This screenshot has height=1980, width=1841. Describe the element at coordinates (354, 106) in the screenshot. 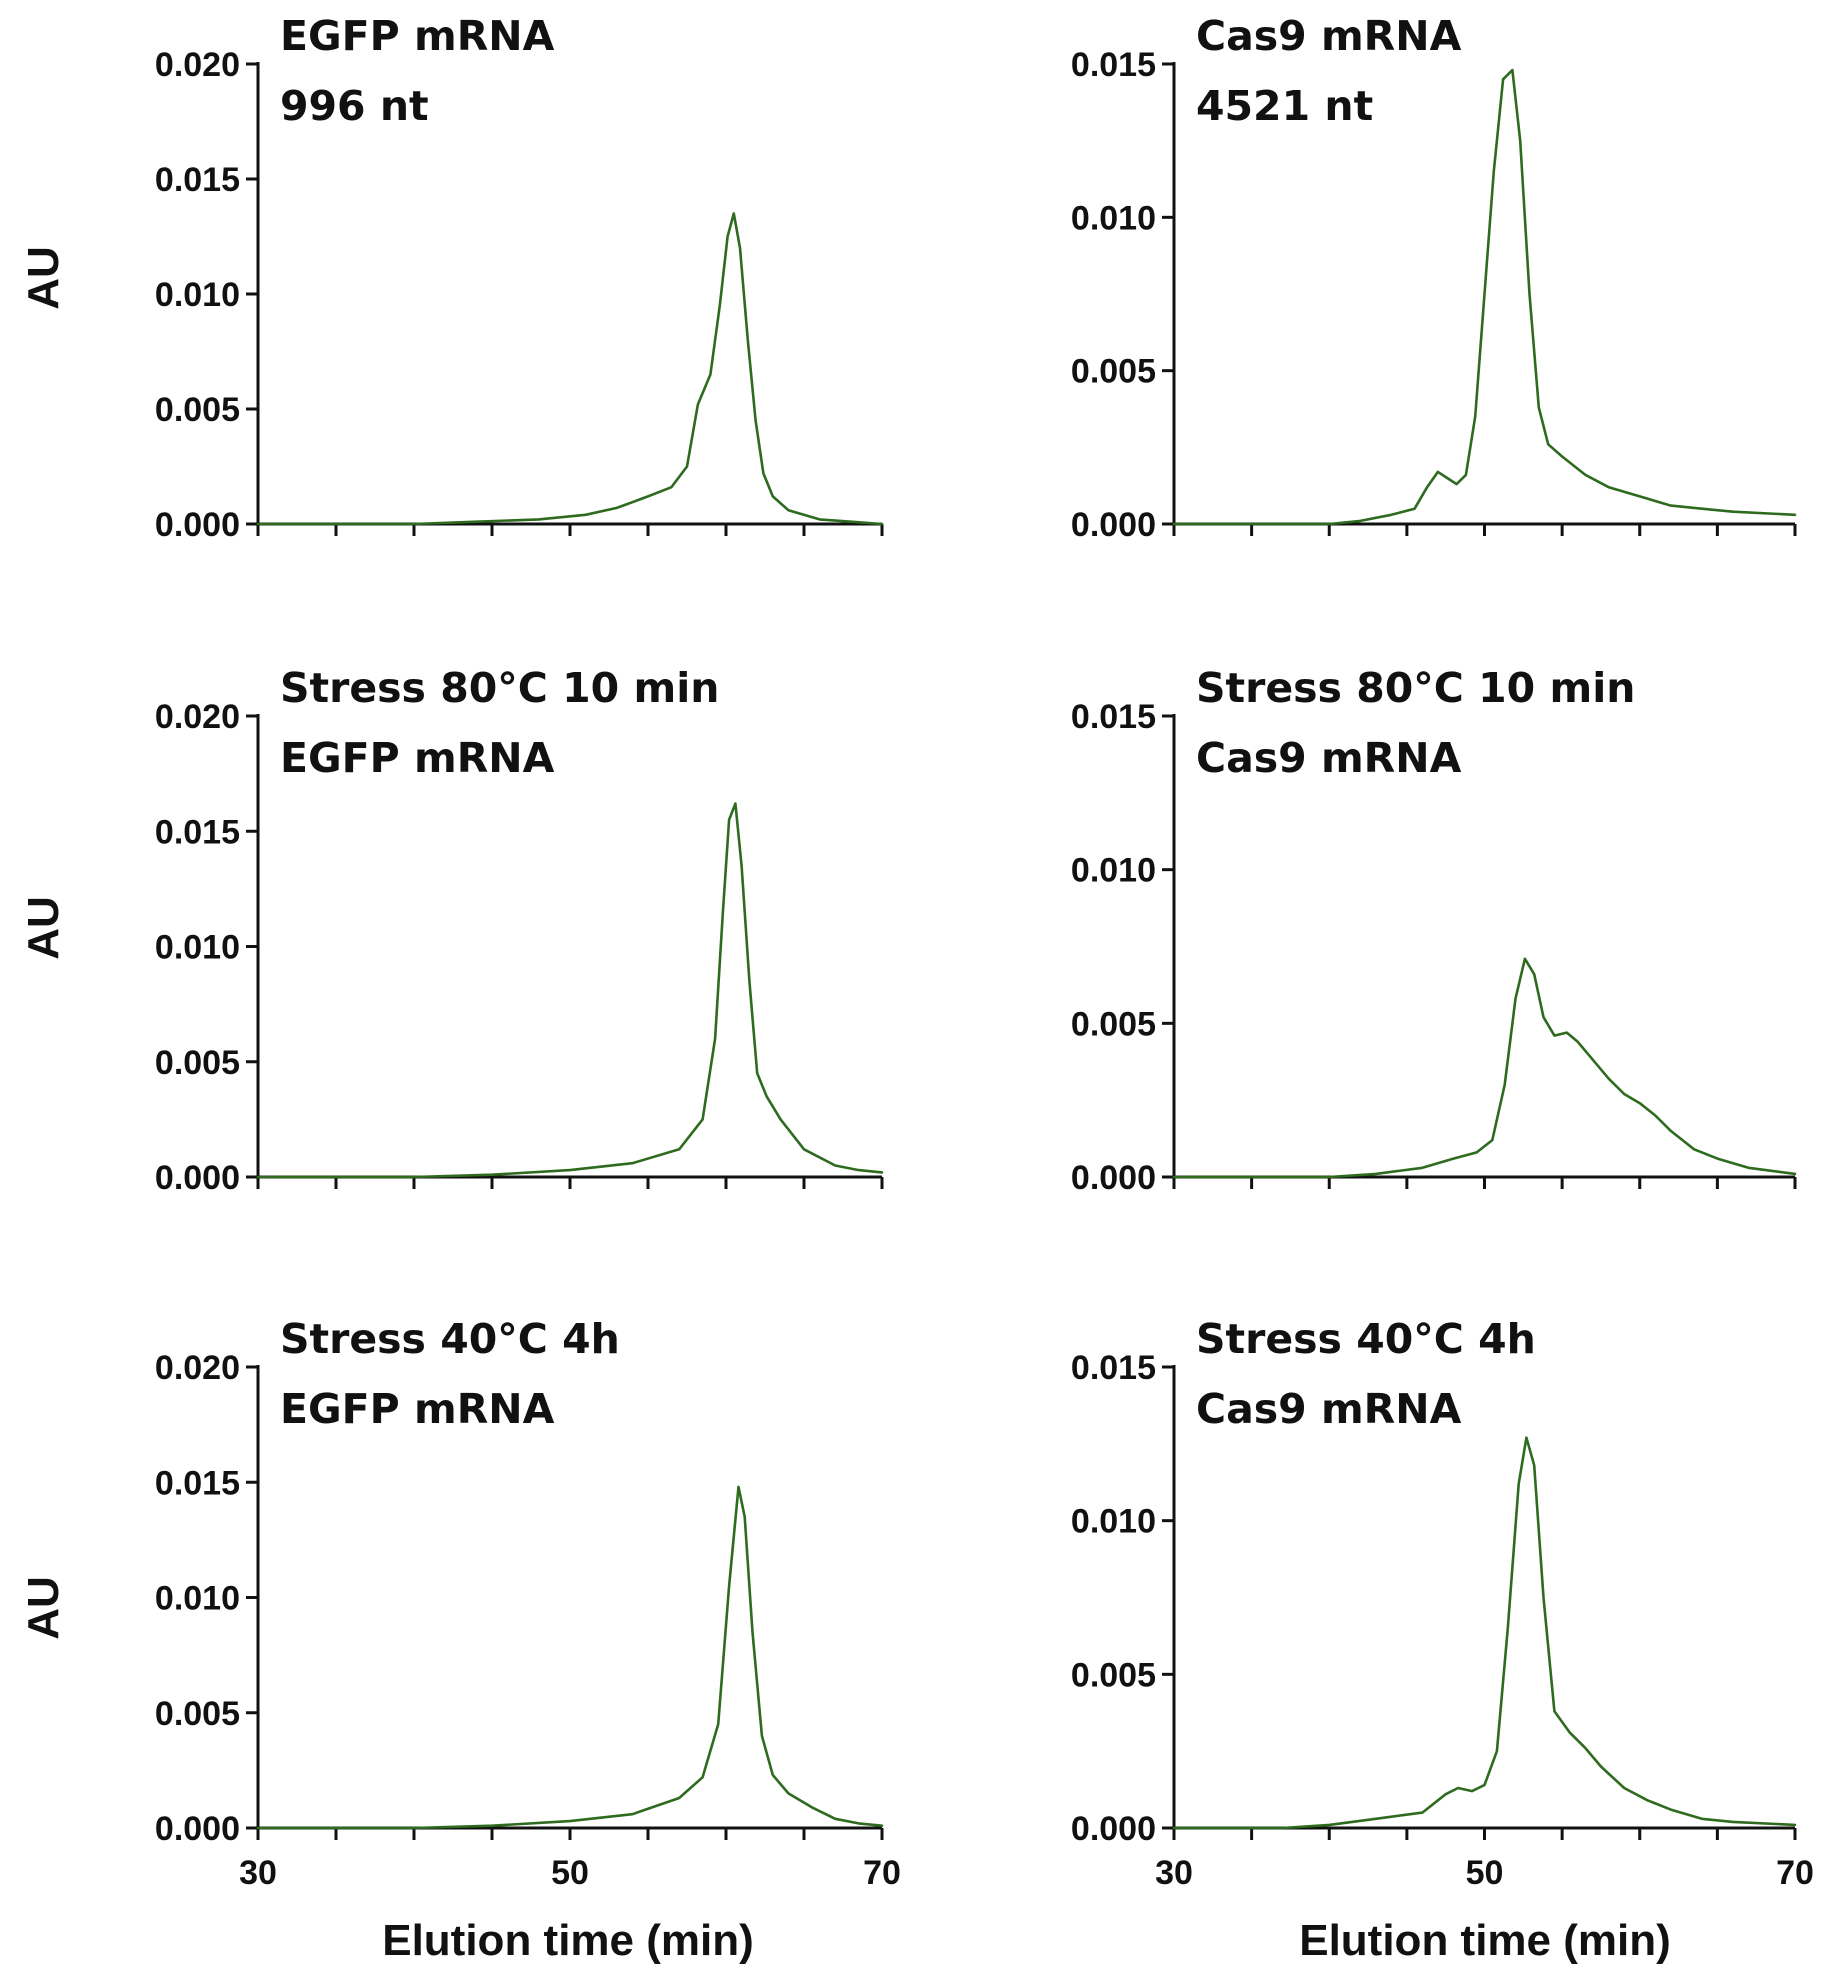

I see `panel-annotation: 996 nt` at that location.